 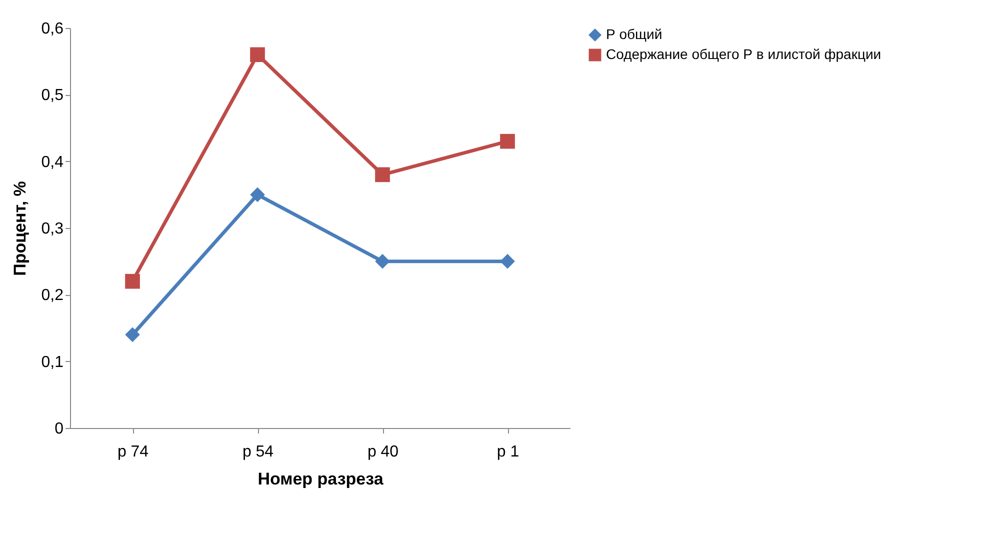 I want to click on y-axis-title: Процент, %, so click(x=20, y=228).